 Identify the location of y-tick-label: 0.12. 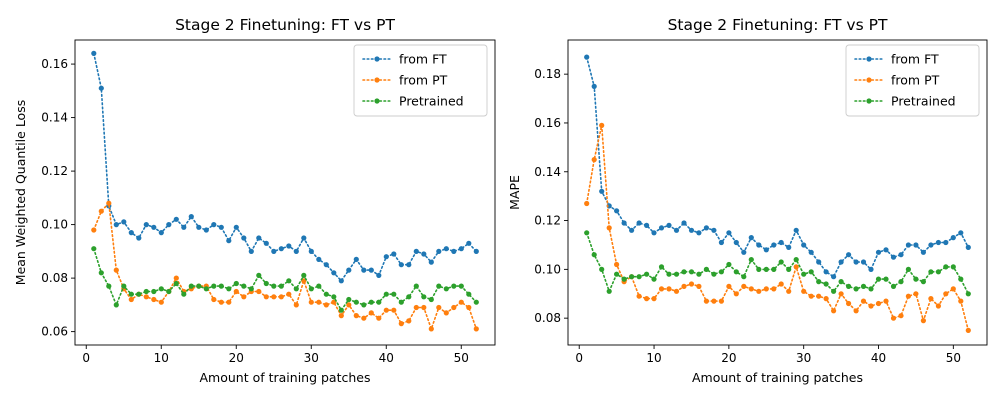
(54, 171).